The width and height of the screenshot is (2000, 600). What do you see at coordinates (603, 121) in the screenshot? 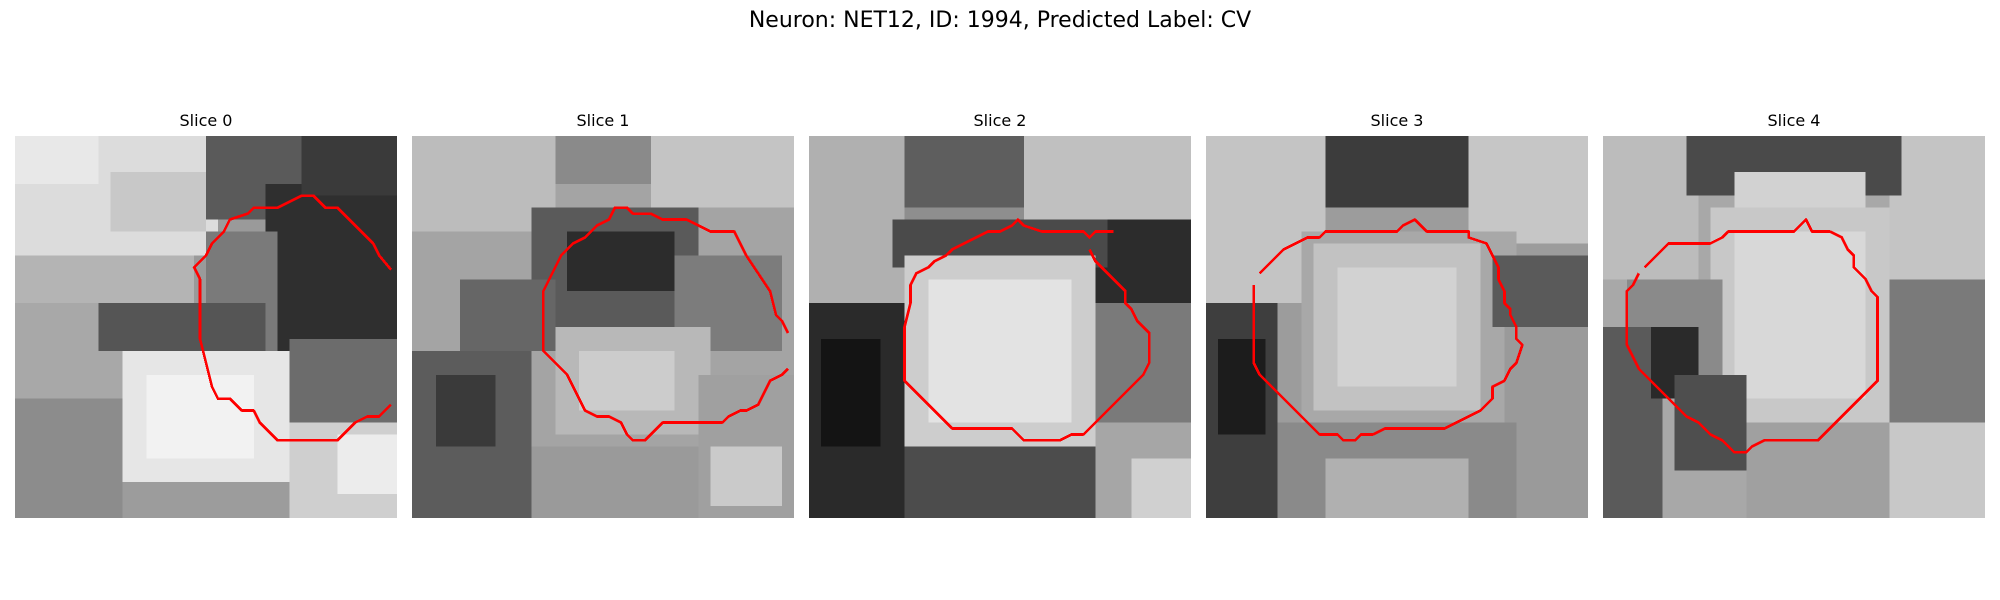
I see `slice-title: Slice 1` at bounding box center [603, 121].